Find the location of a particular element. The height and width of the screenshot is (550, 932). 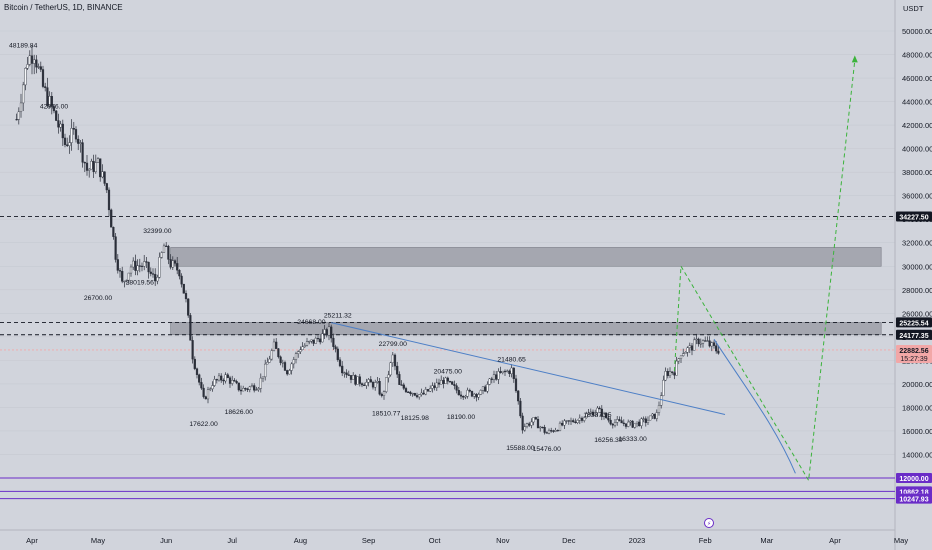

chart-title: Bitcoin / TetherUS, 1D, BINANCE is located at coordinates (63, 7).